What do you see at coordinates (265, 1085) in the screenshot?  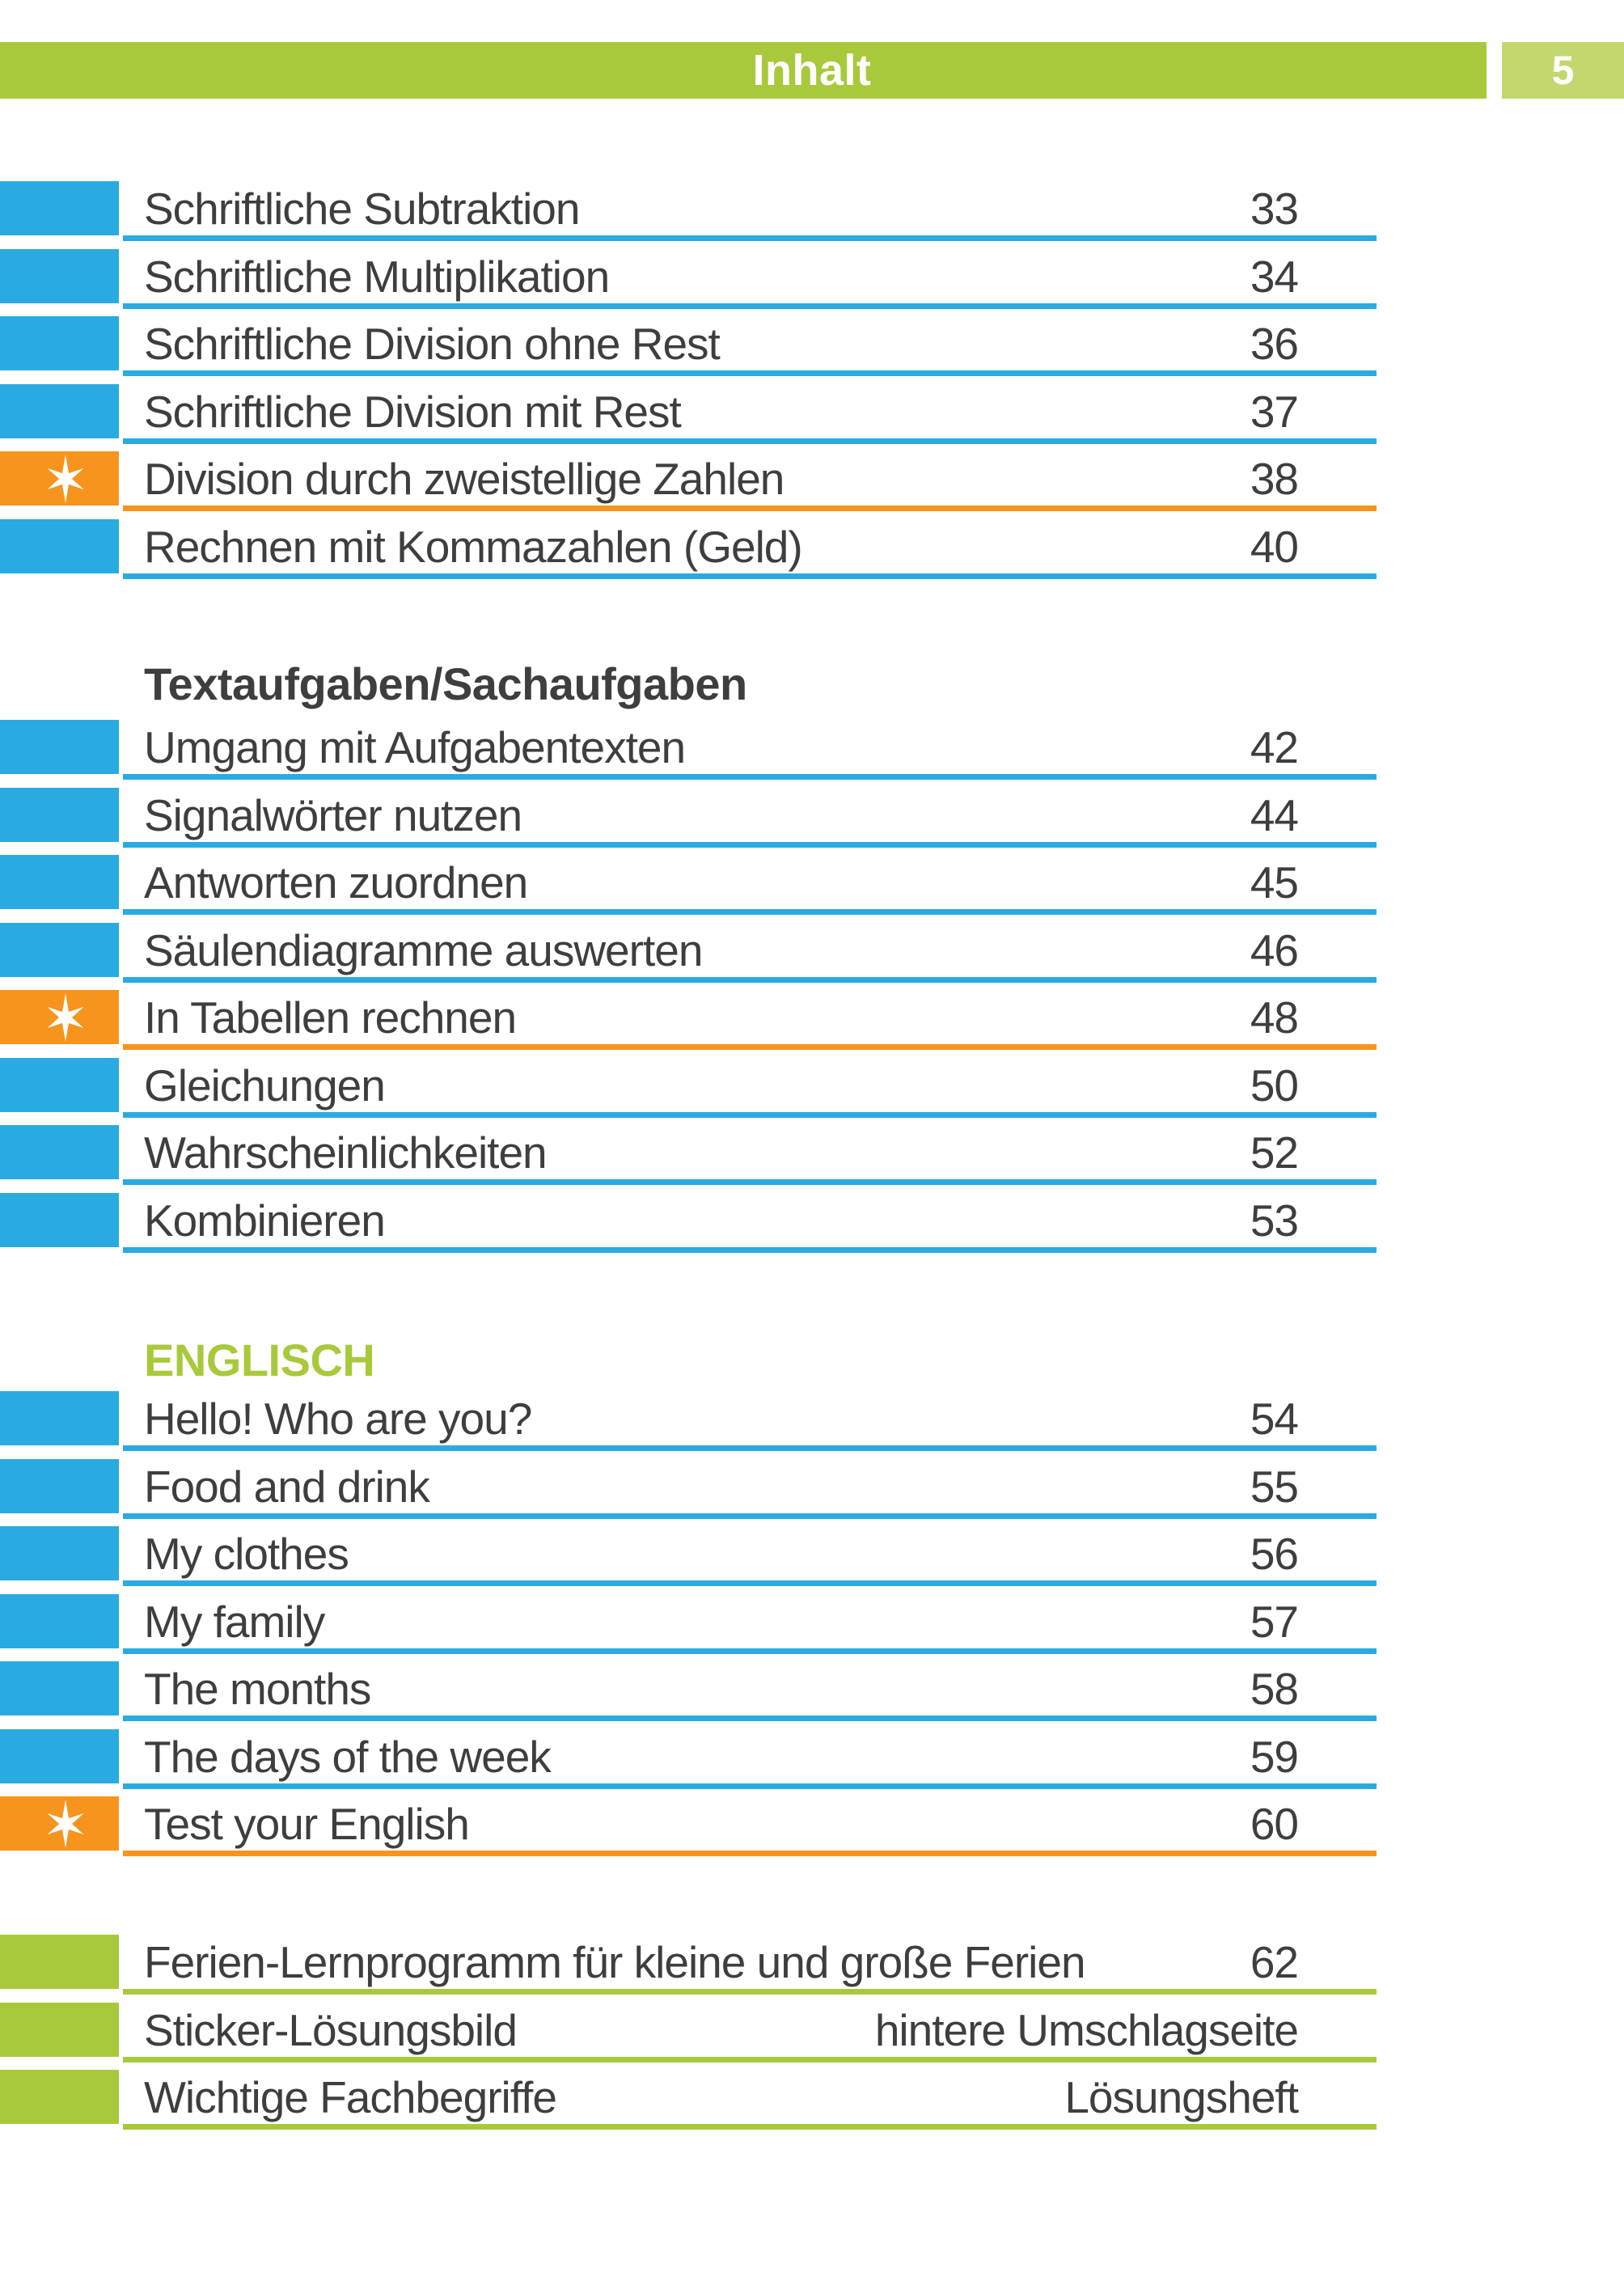 I see `row-title: Gleichungen` at bounding box center [265, 1085].